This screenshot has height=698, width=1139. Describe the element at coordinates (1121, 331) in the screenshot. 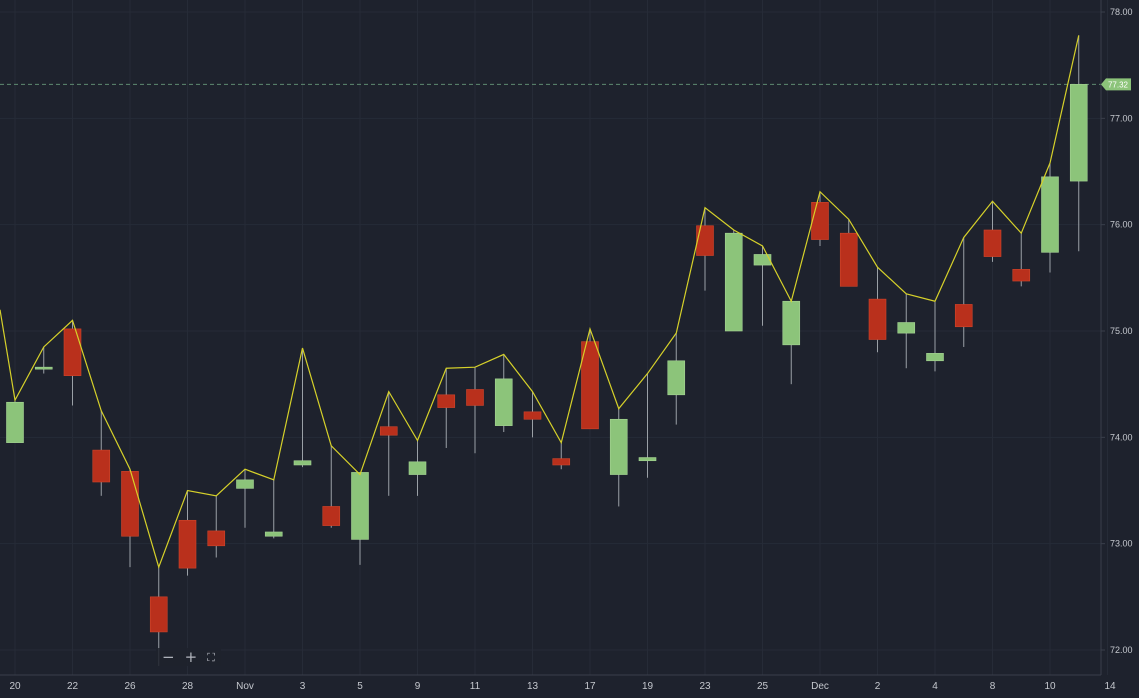

I see `price-tick-label: 75.00` at that location.